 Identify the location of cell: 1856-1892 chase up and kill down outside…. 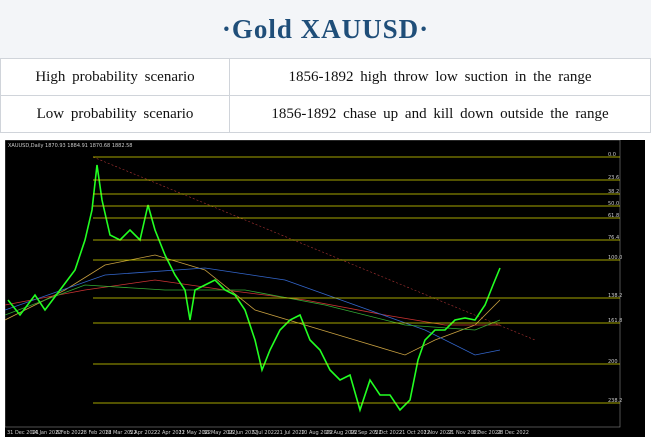
(440, 114).